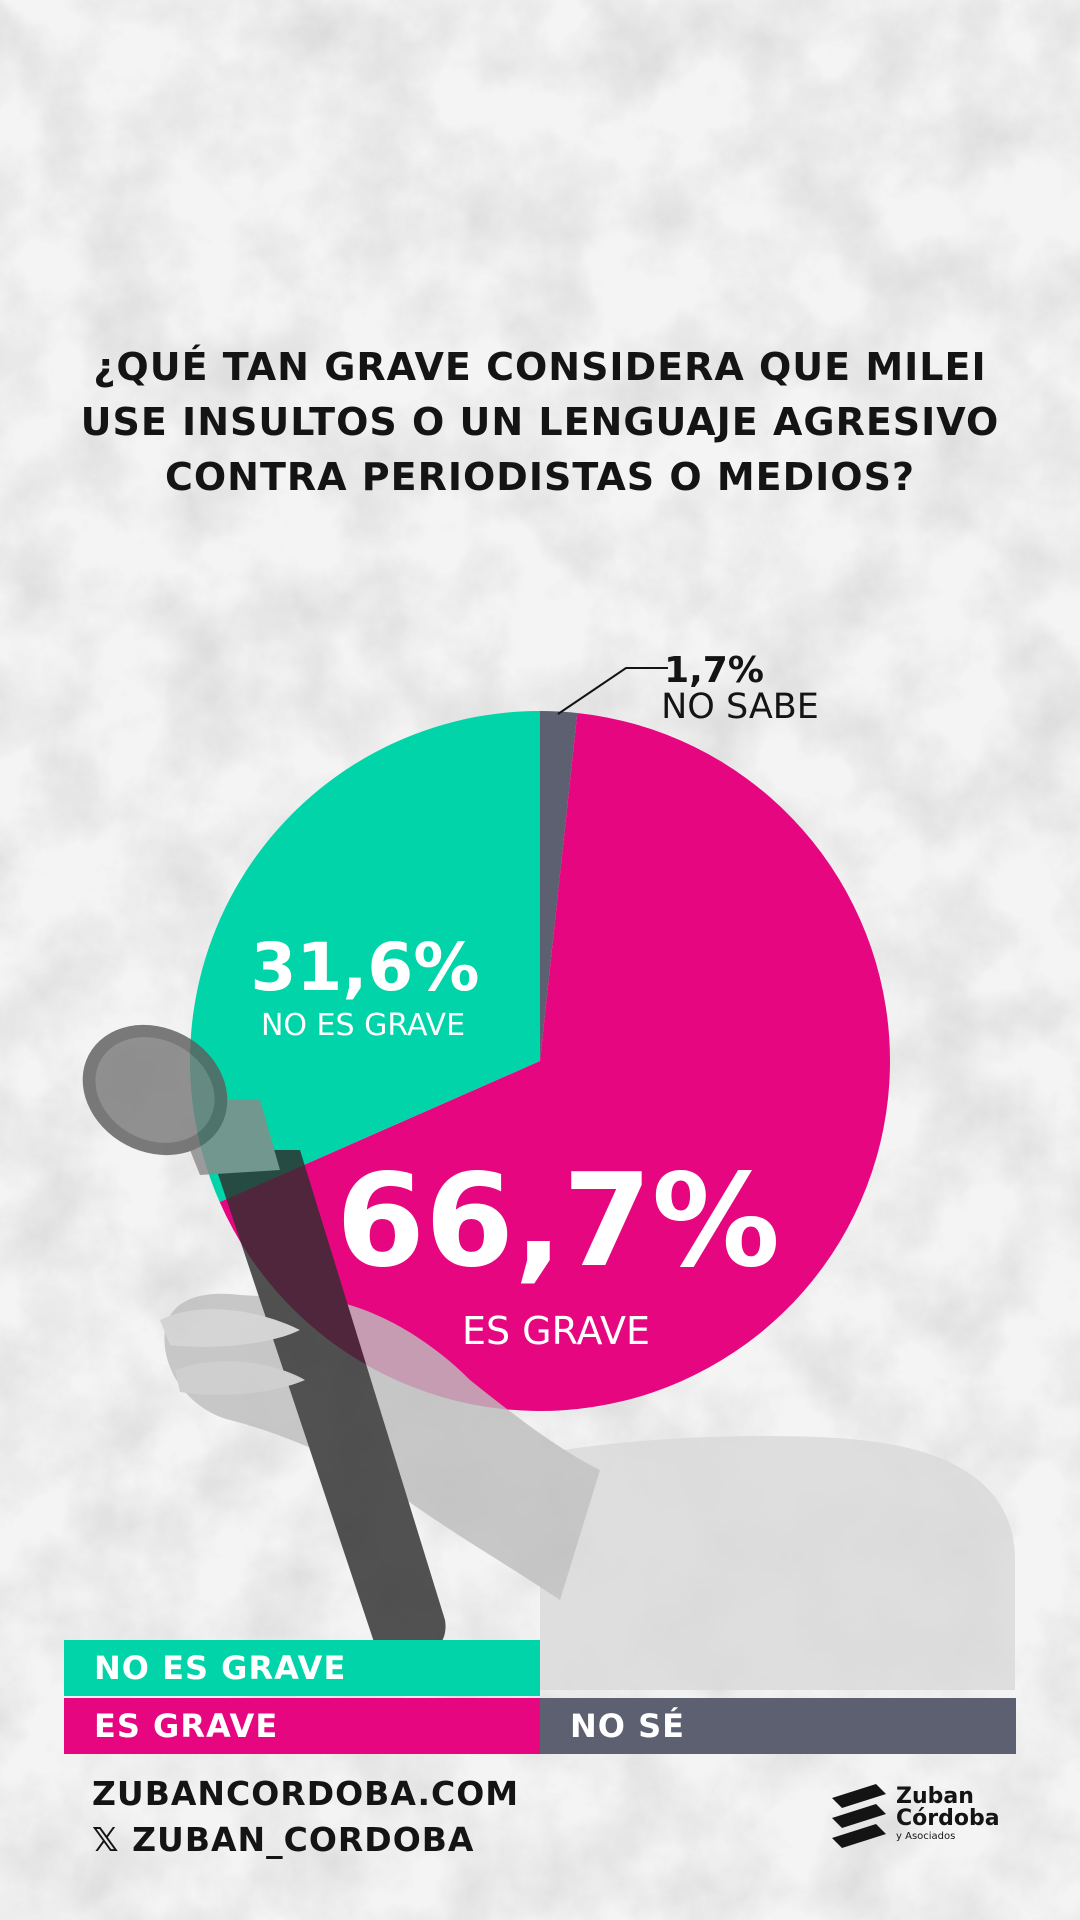 This screenshot has height=1920, width=1080. I want to click on x-handle: ZUBAN_CORDOBA, so click(303, 1839).